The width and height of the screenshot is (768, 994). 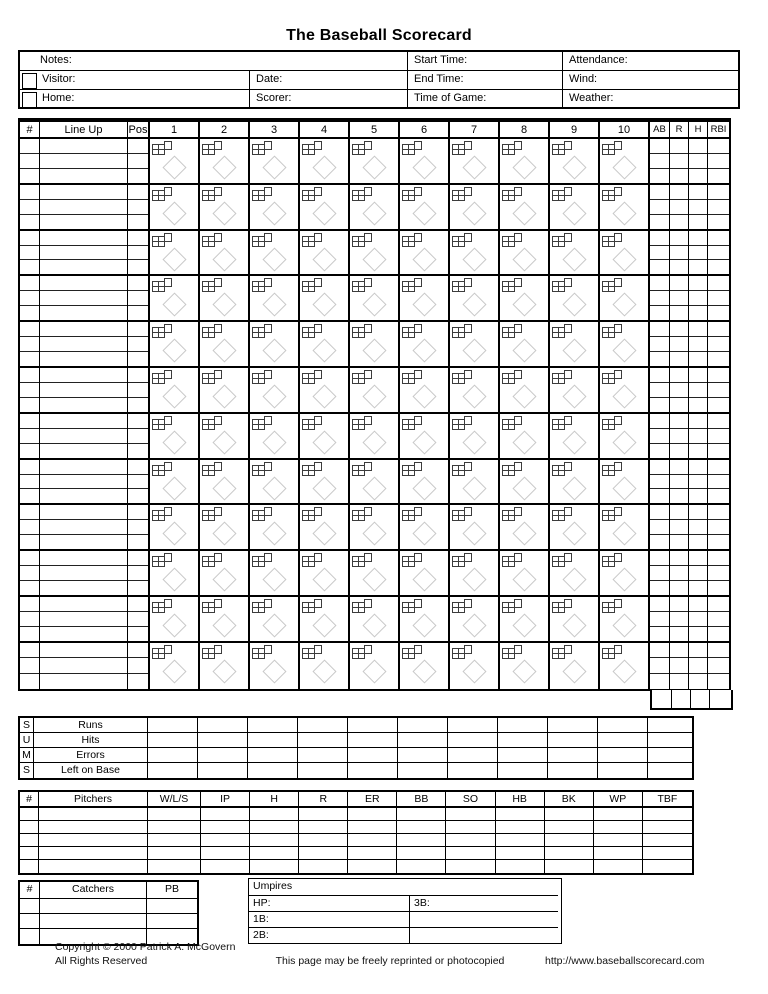 What do you see at coordinates (29, 100) in the screenshot?
I see `home-checkbox` at bounding box center [29, 100].